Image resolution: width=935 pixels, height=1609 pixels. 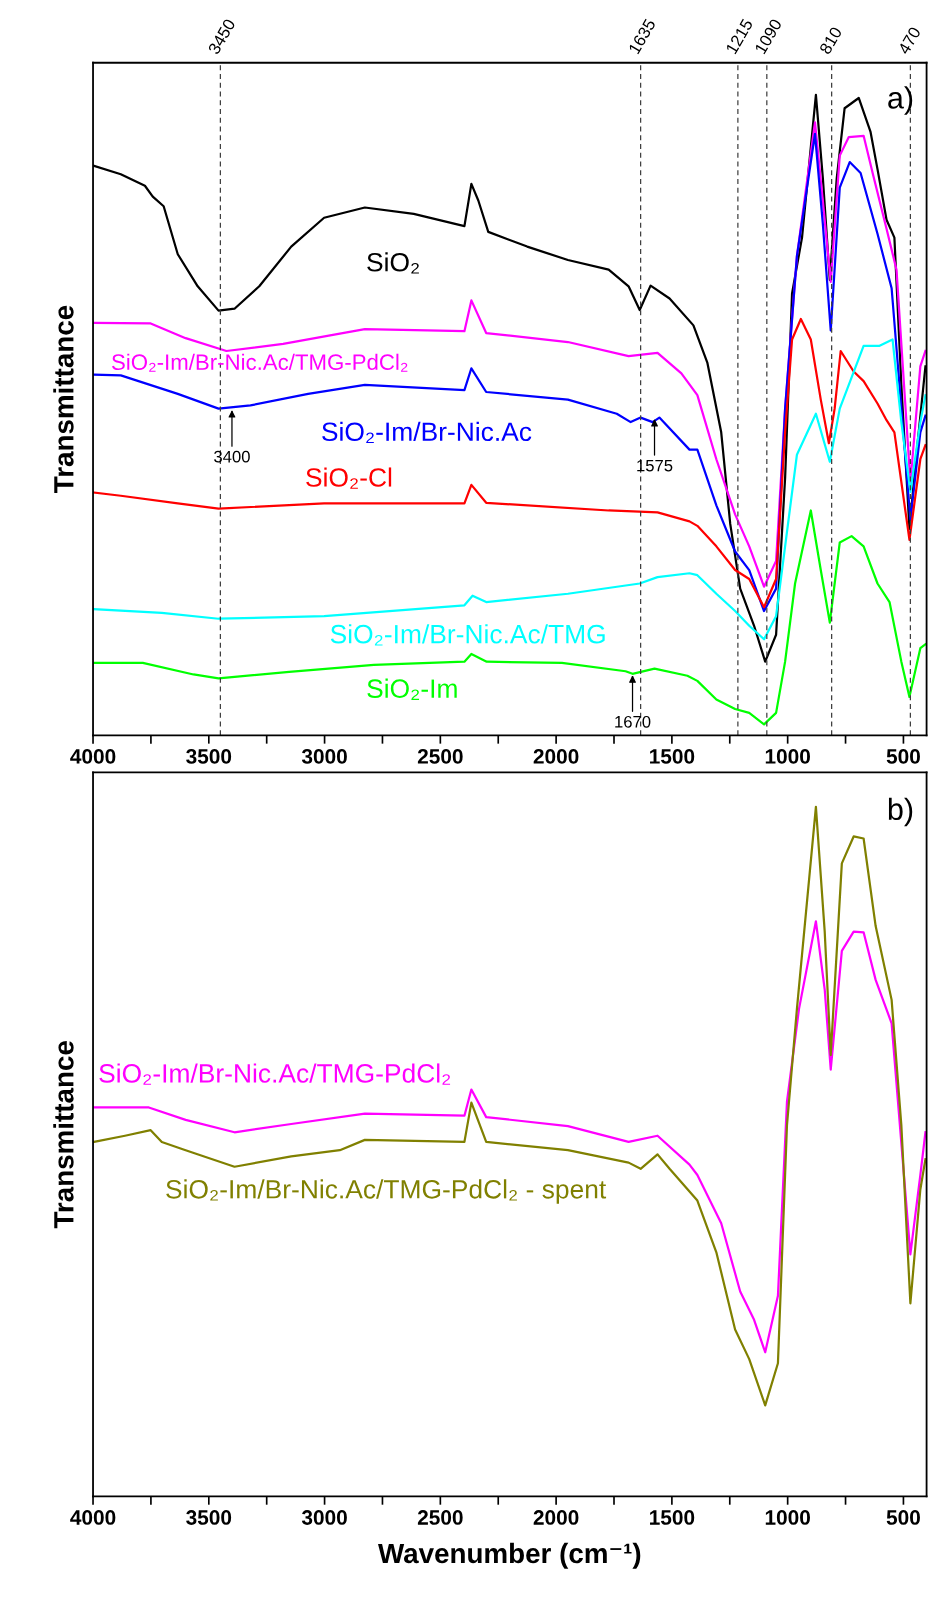 I want to click on series-label: SiO₂-Im/Br-Nic.Ac/TMG, so click(x=467, y=635).